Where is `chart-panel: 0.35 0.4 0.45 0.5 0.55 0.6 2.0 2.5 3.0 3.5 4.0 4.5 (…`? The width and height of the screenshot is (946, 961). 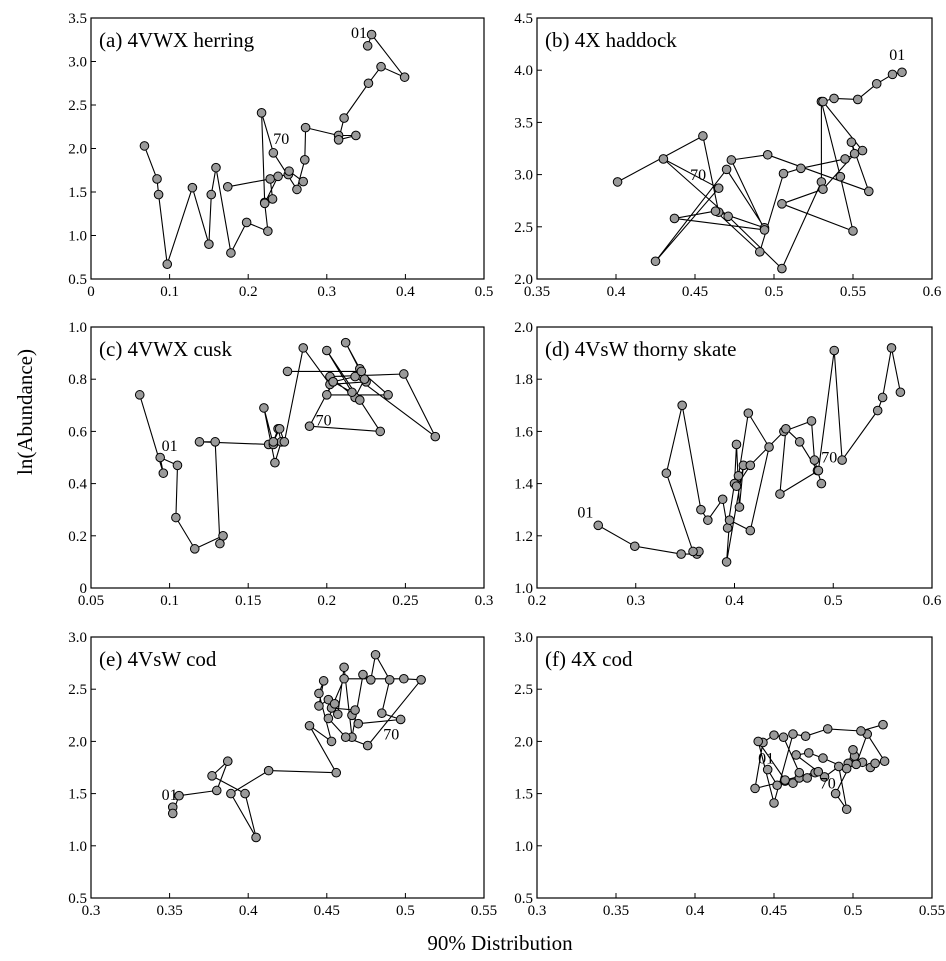
chart-panel: 0.35 0.4 0.45 0.5 0.55 0.6 2.0 2.5 3.0 3.5 4.0 4.5 (… is located at coordinates (728, 155).